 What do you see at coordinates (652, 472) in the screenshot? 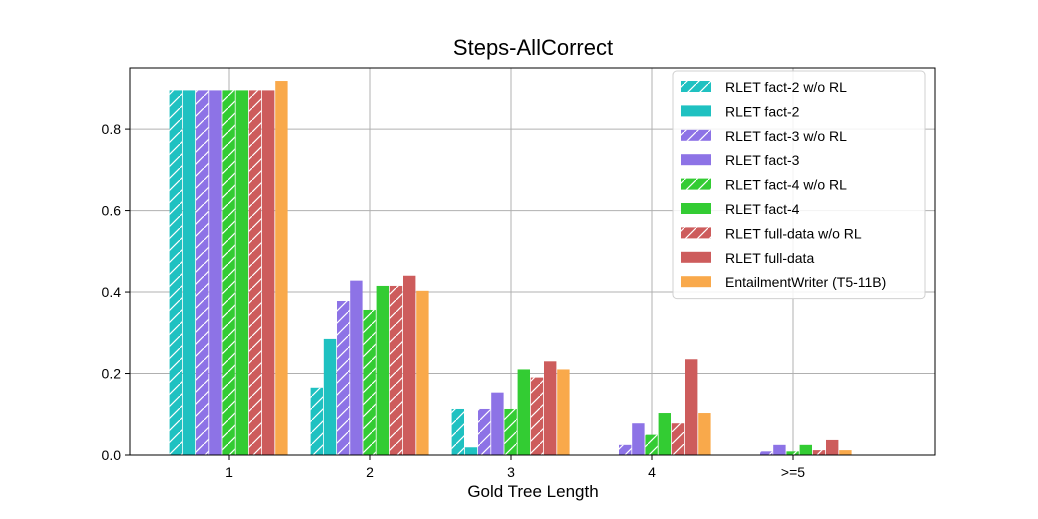
I see `x-tick-label: 4` at bounding box center [652, 472].